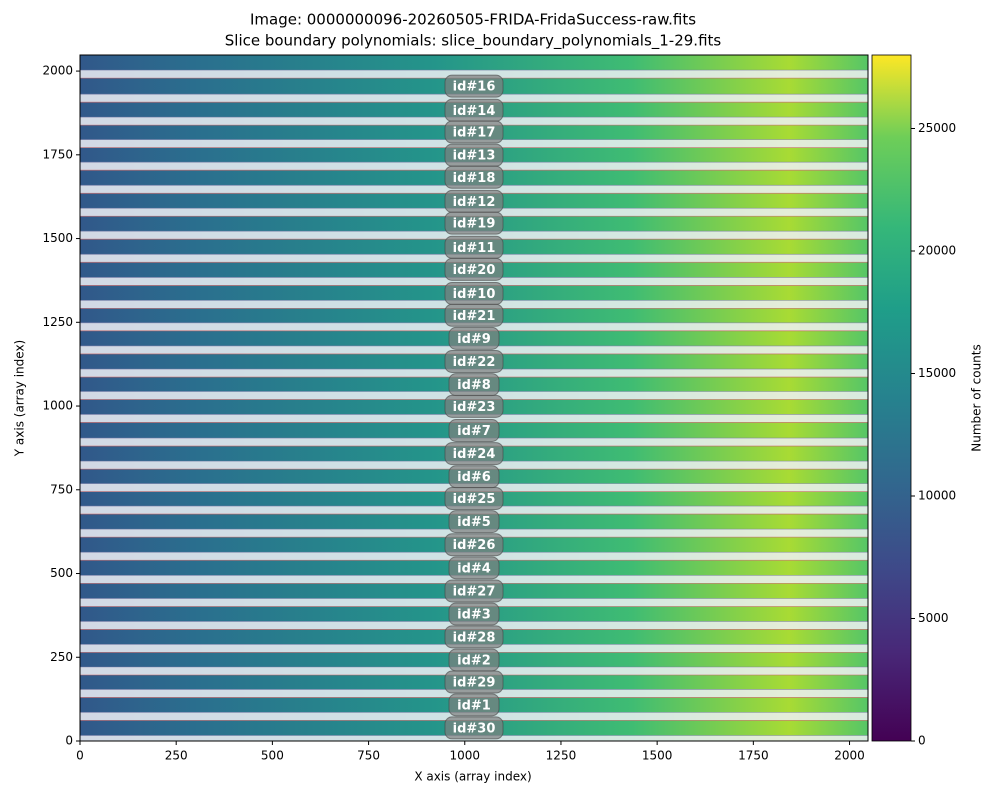 This screenshot has width=1000, height=800. I want to click on slice-label: id#9, so click(474, 339).